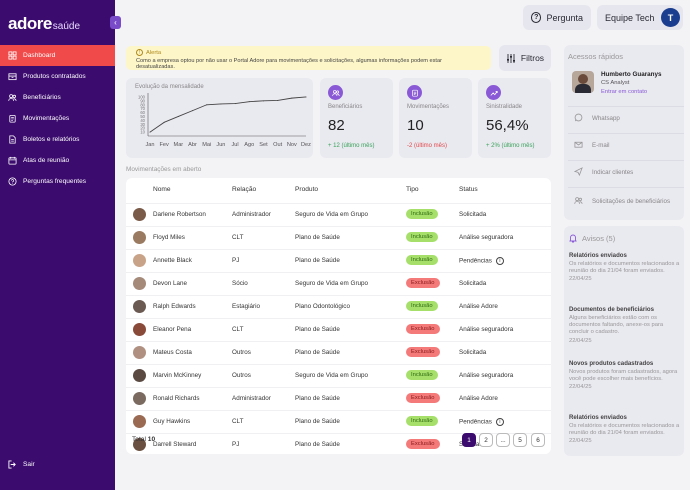  What do you see at coordinates (57, 181) in the screenshot?
I see `sidebar-item-perguntas-frequentes: Perguntas frequentes` at bounding box center [57, 181].